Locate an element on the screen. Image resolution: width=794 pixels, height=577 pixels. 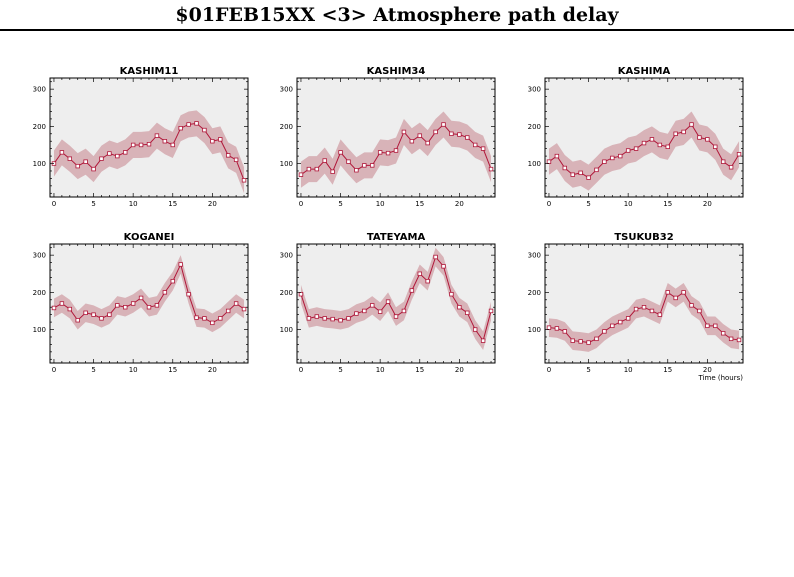
panel-title: TATEYAMA is located at coordinates (396, 237).